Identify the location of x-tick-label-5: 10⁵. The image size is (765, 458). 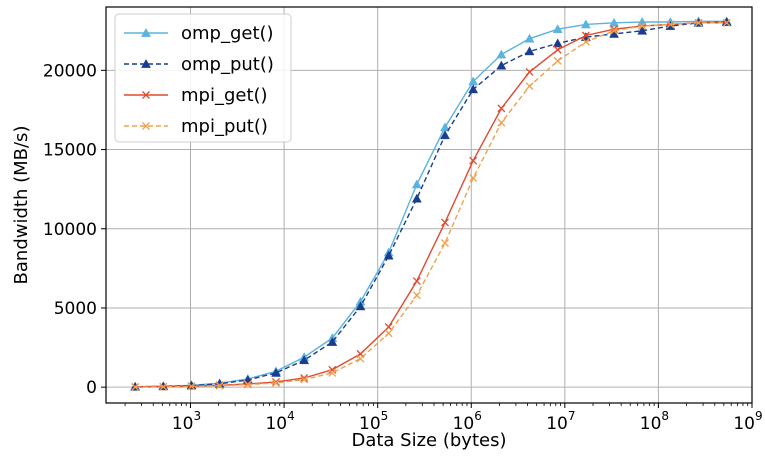
(373, 421).